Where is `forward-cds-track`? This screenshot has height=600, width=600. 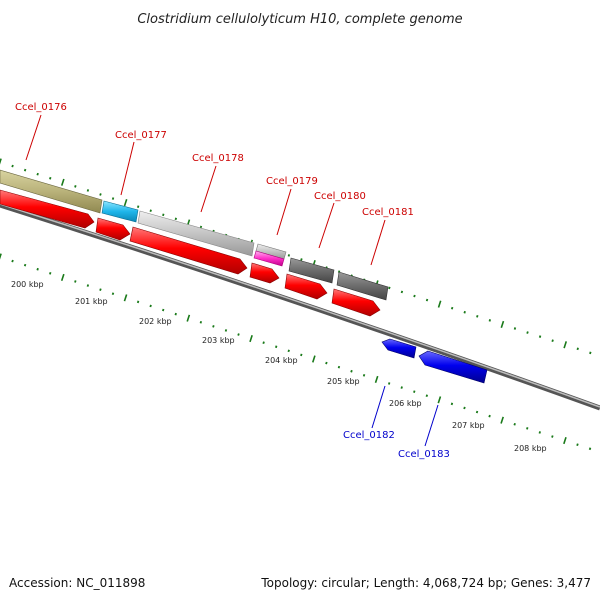 forward-cds-track is located at coordinates (190, 253).